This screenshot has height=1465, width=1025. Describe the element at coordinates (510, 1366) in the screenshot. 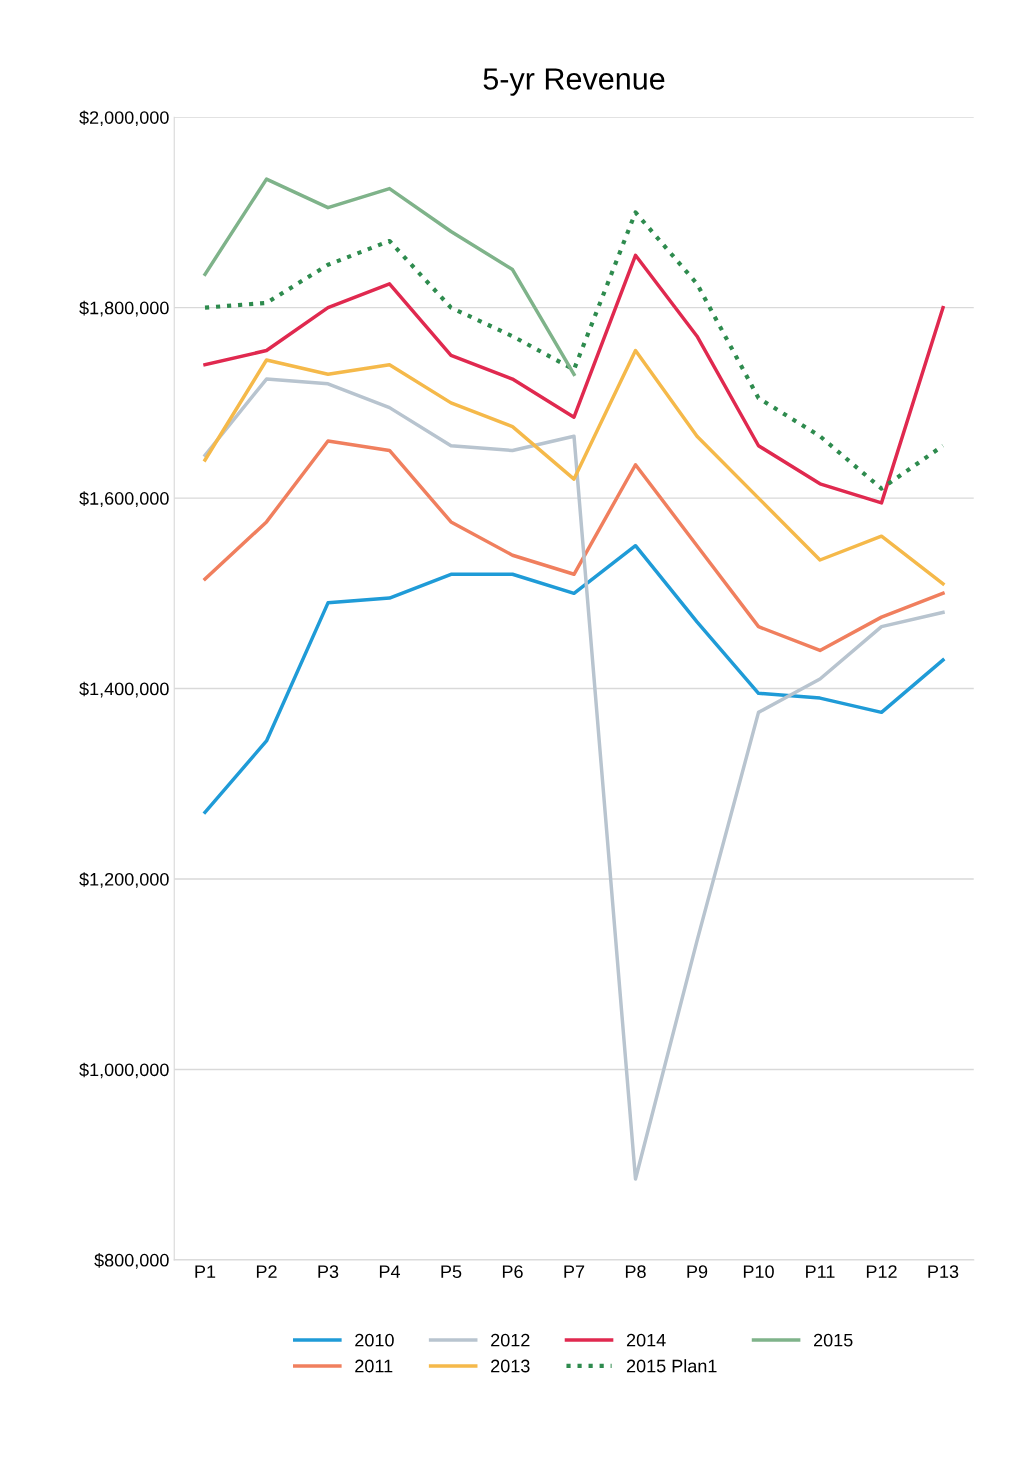

I see `legend-label: 2013` at that location.